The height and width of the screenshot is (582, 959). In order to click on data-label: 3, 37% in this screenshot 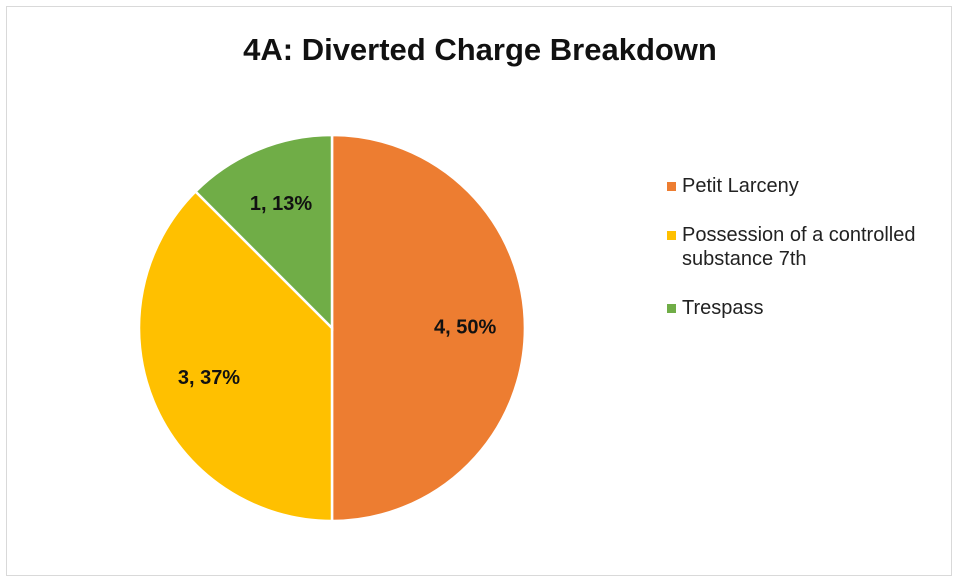, I will do `click(209, 378)`.